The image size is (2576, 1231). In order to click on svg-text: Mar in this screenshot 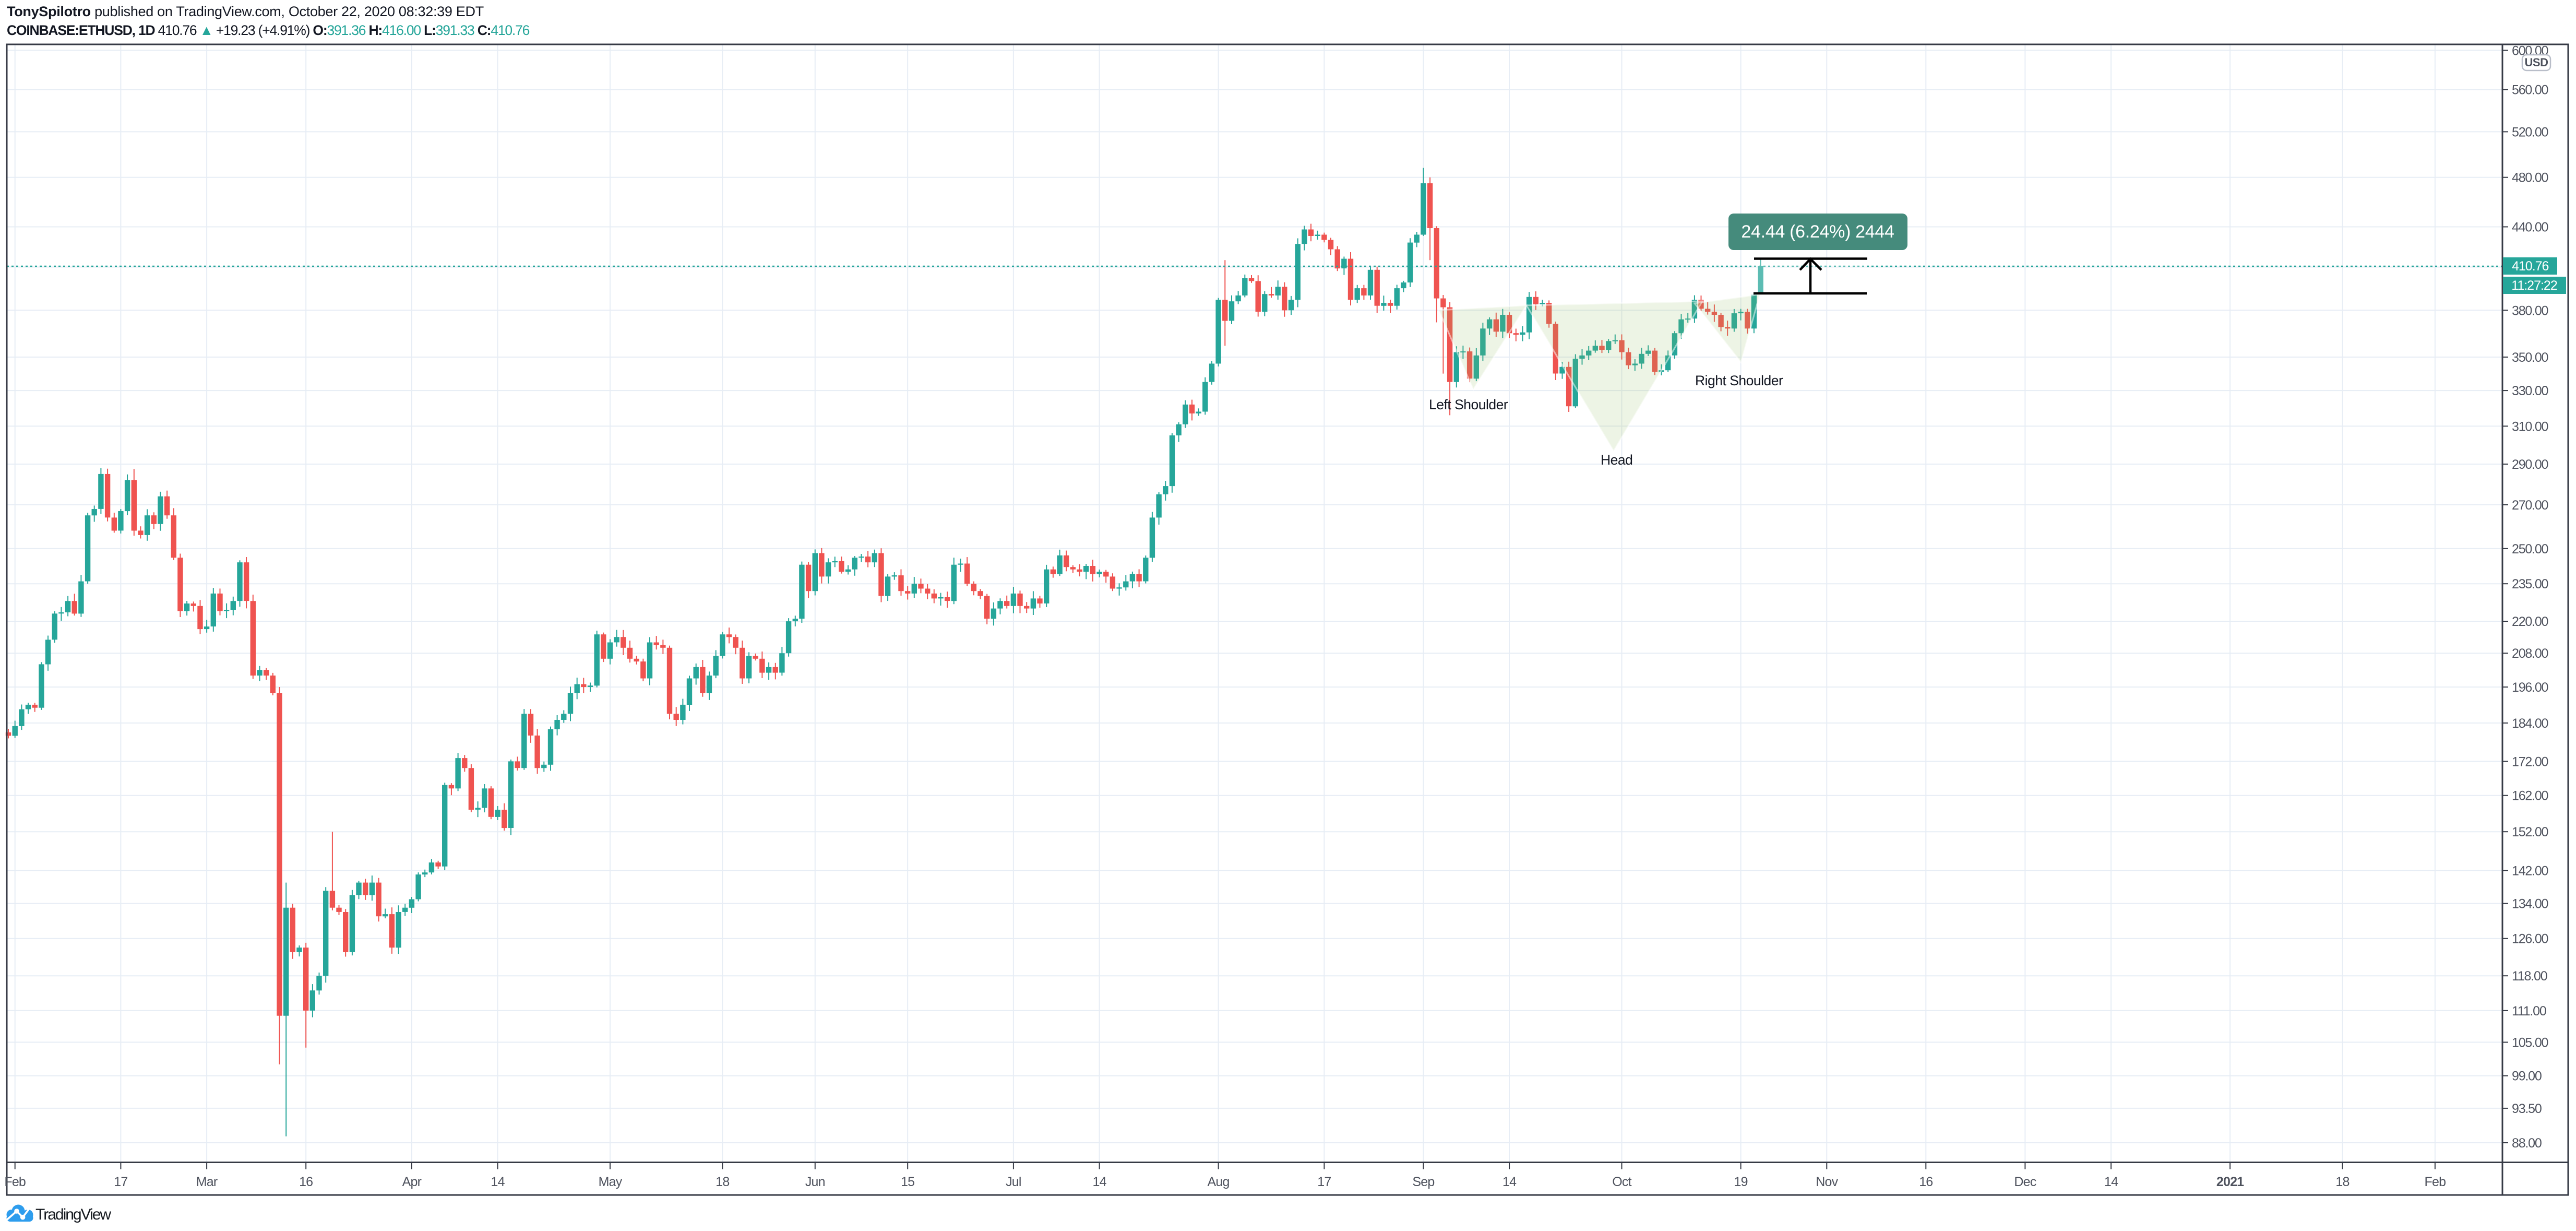, I will do `click(207, 1182)`.